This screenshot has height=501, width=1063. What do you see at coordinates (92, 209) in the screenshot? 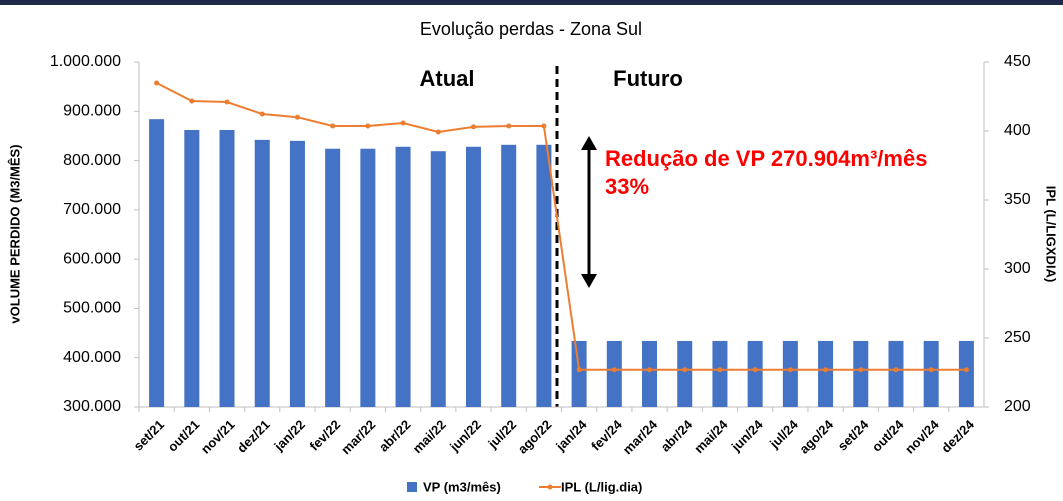
I see `y-tick-label: 700.000` at bounding box center [92, 209].